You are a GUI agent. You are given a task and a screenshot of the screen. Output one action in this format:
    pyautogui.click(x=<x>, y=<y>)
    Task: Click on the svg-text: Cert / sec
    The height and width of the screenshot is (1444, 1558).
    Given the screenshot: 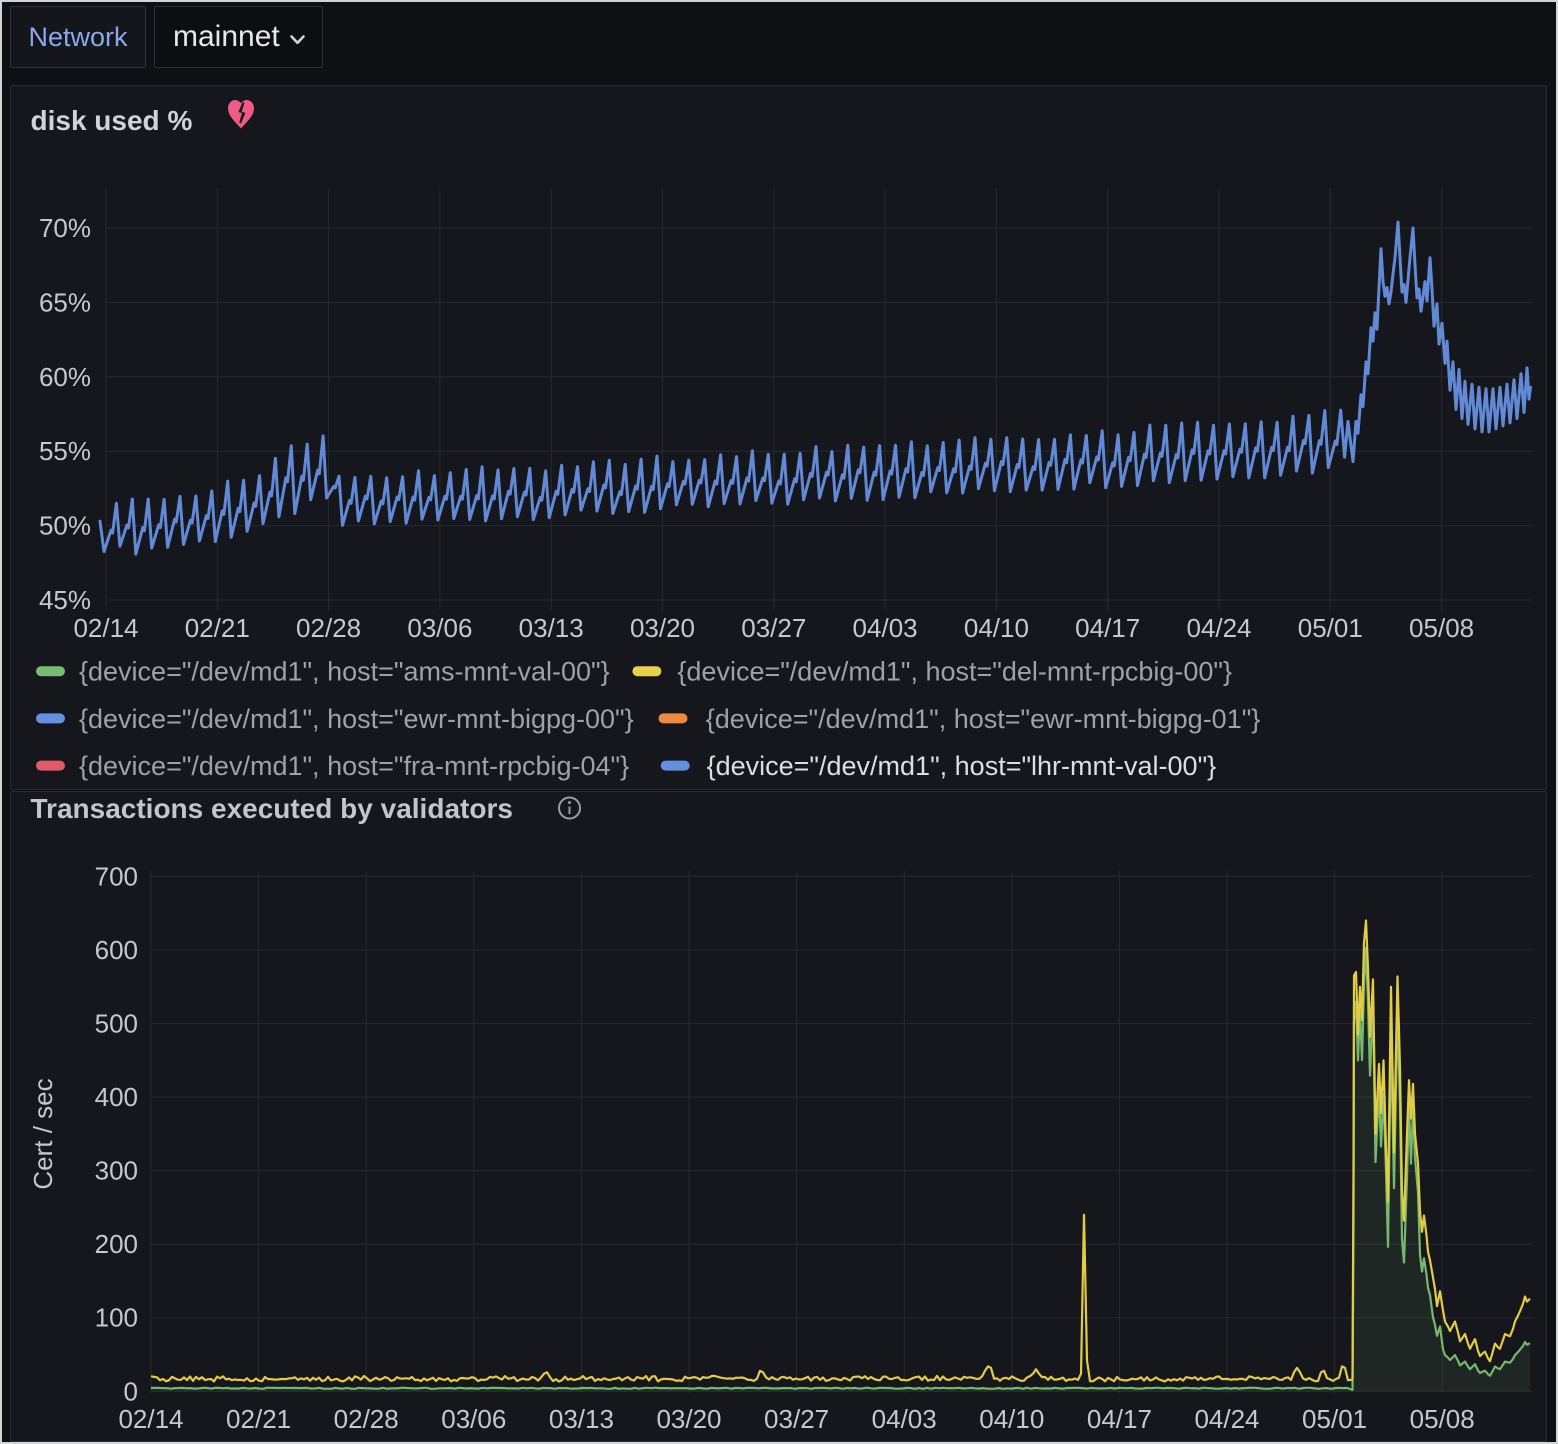 What is the action you would take?
    pyautogui.click(x=43, y=1133)
    